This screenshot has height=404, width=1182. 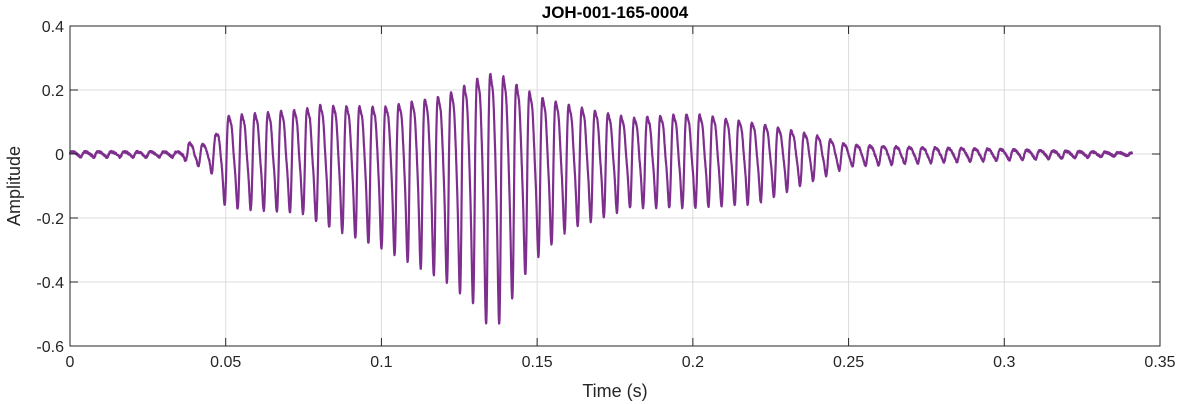 What do you see at coordinates (537, 362) in the screenshot?
I see `x-tick-label: 0.15` at bounding box center [537, 362].